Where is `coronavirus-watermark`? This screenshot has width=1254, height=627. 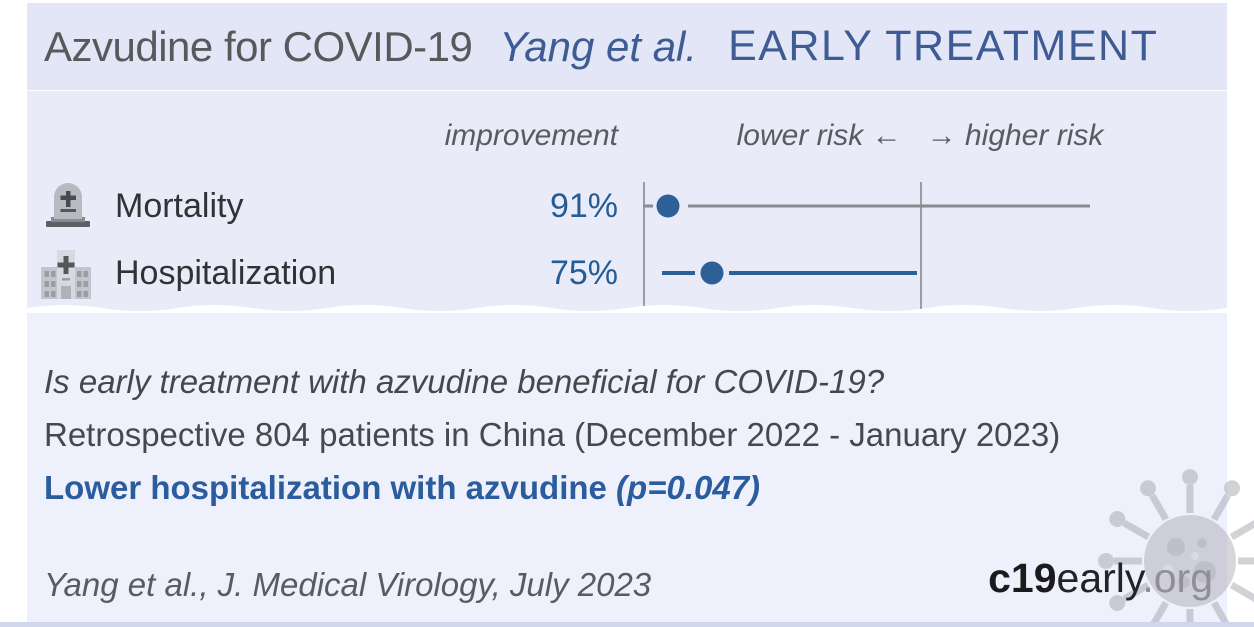 coronavirus-watermark is located at coordinates (1176, 548).